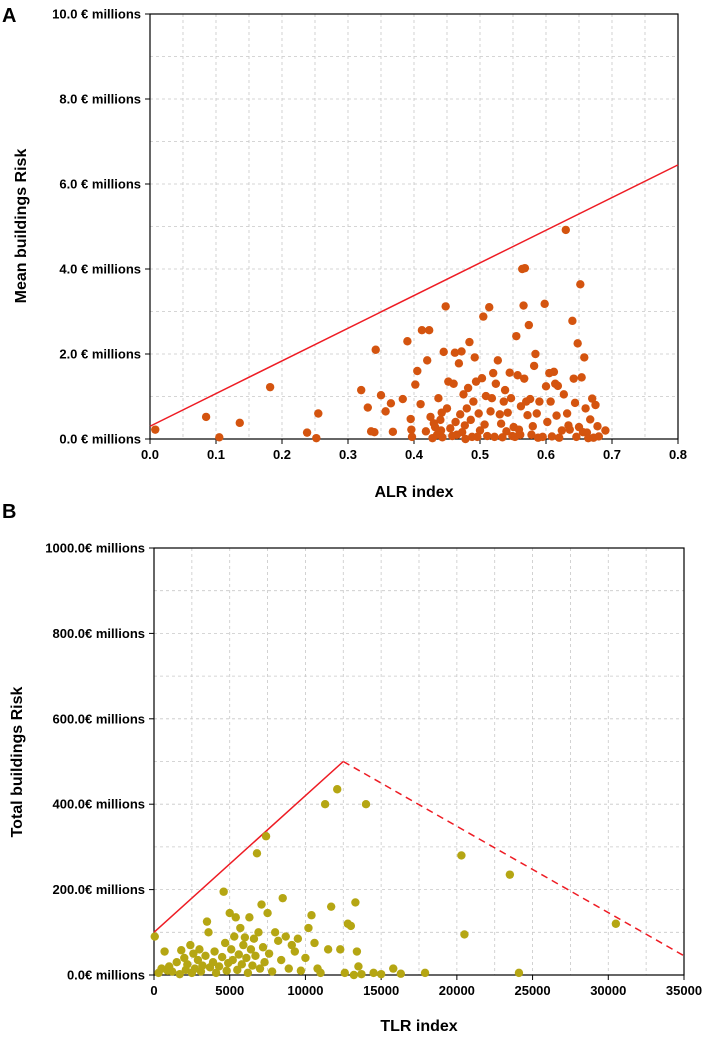  What do you see at coordinates (414, 454) in the screenshot?
I see `x-tick-label: 0.4` at bounding box center [414, 454].